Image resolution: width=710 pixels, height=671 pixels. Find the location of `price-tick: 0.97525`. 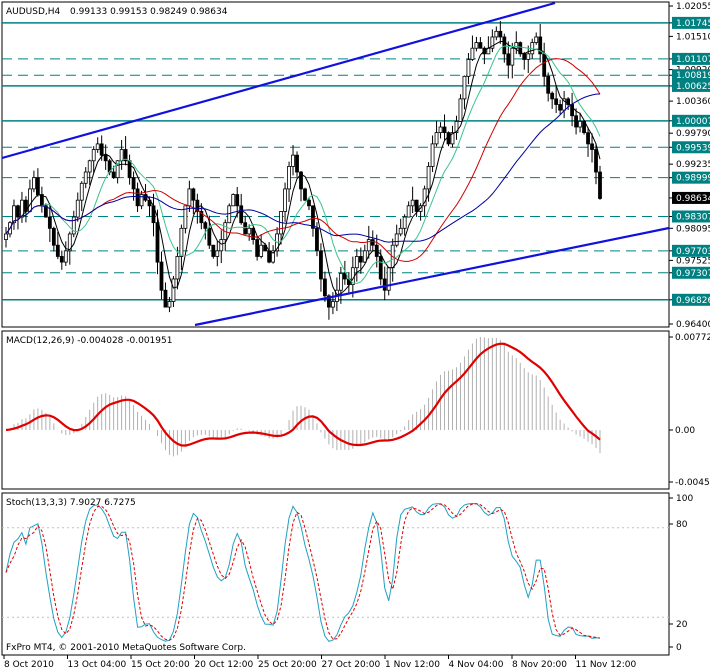

price-tick: 0.97525 is located at coordinates (689, 261).